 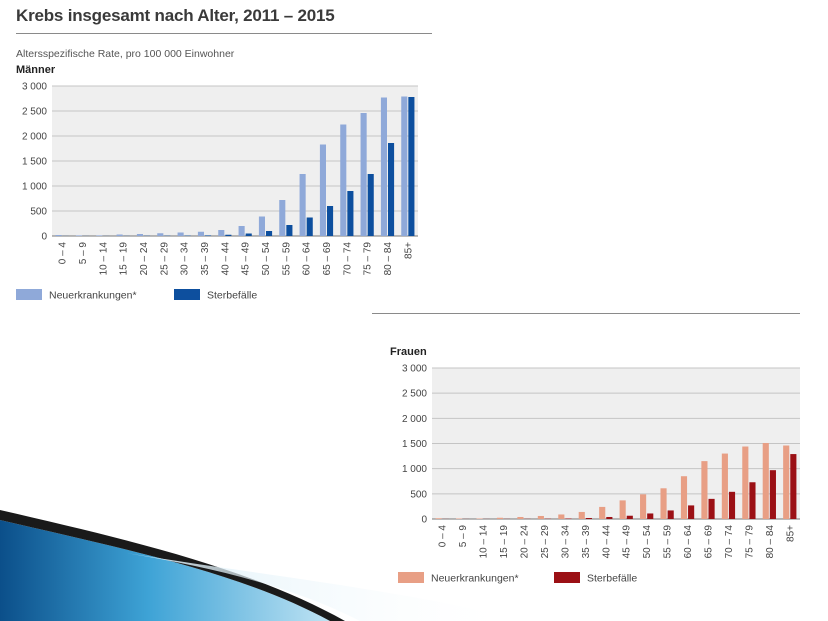 What do you see at coordinates (443, 536) in the screenshot?
I see `x-tick-label: 0 – 4` at bounding box center [443, 536].